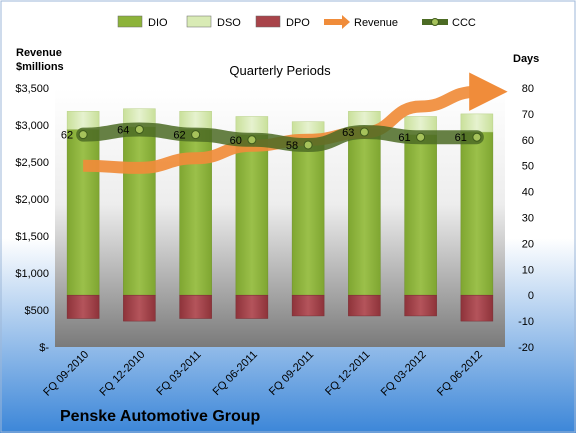  What do you see at coordinates (229, 23) in the screenshot?
I see `legend-label: DSO` at bounding box center [229, 23].